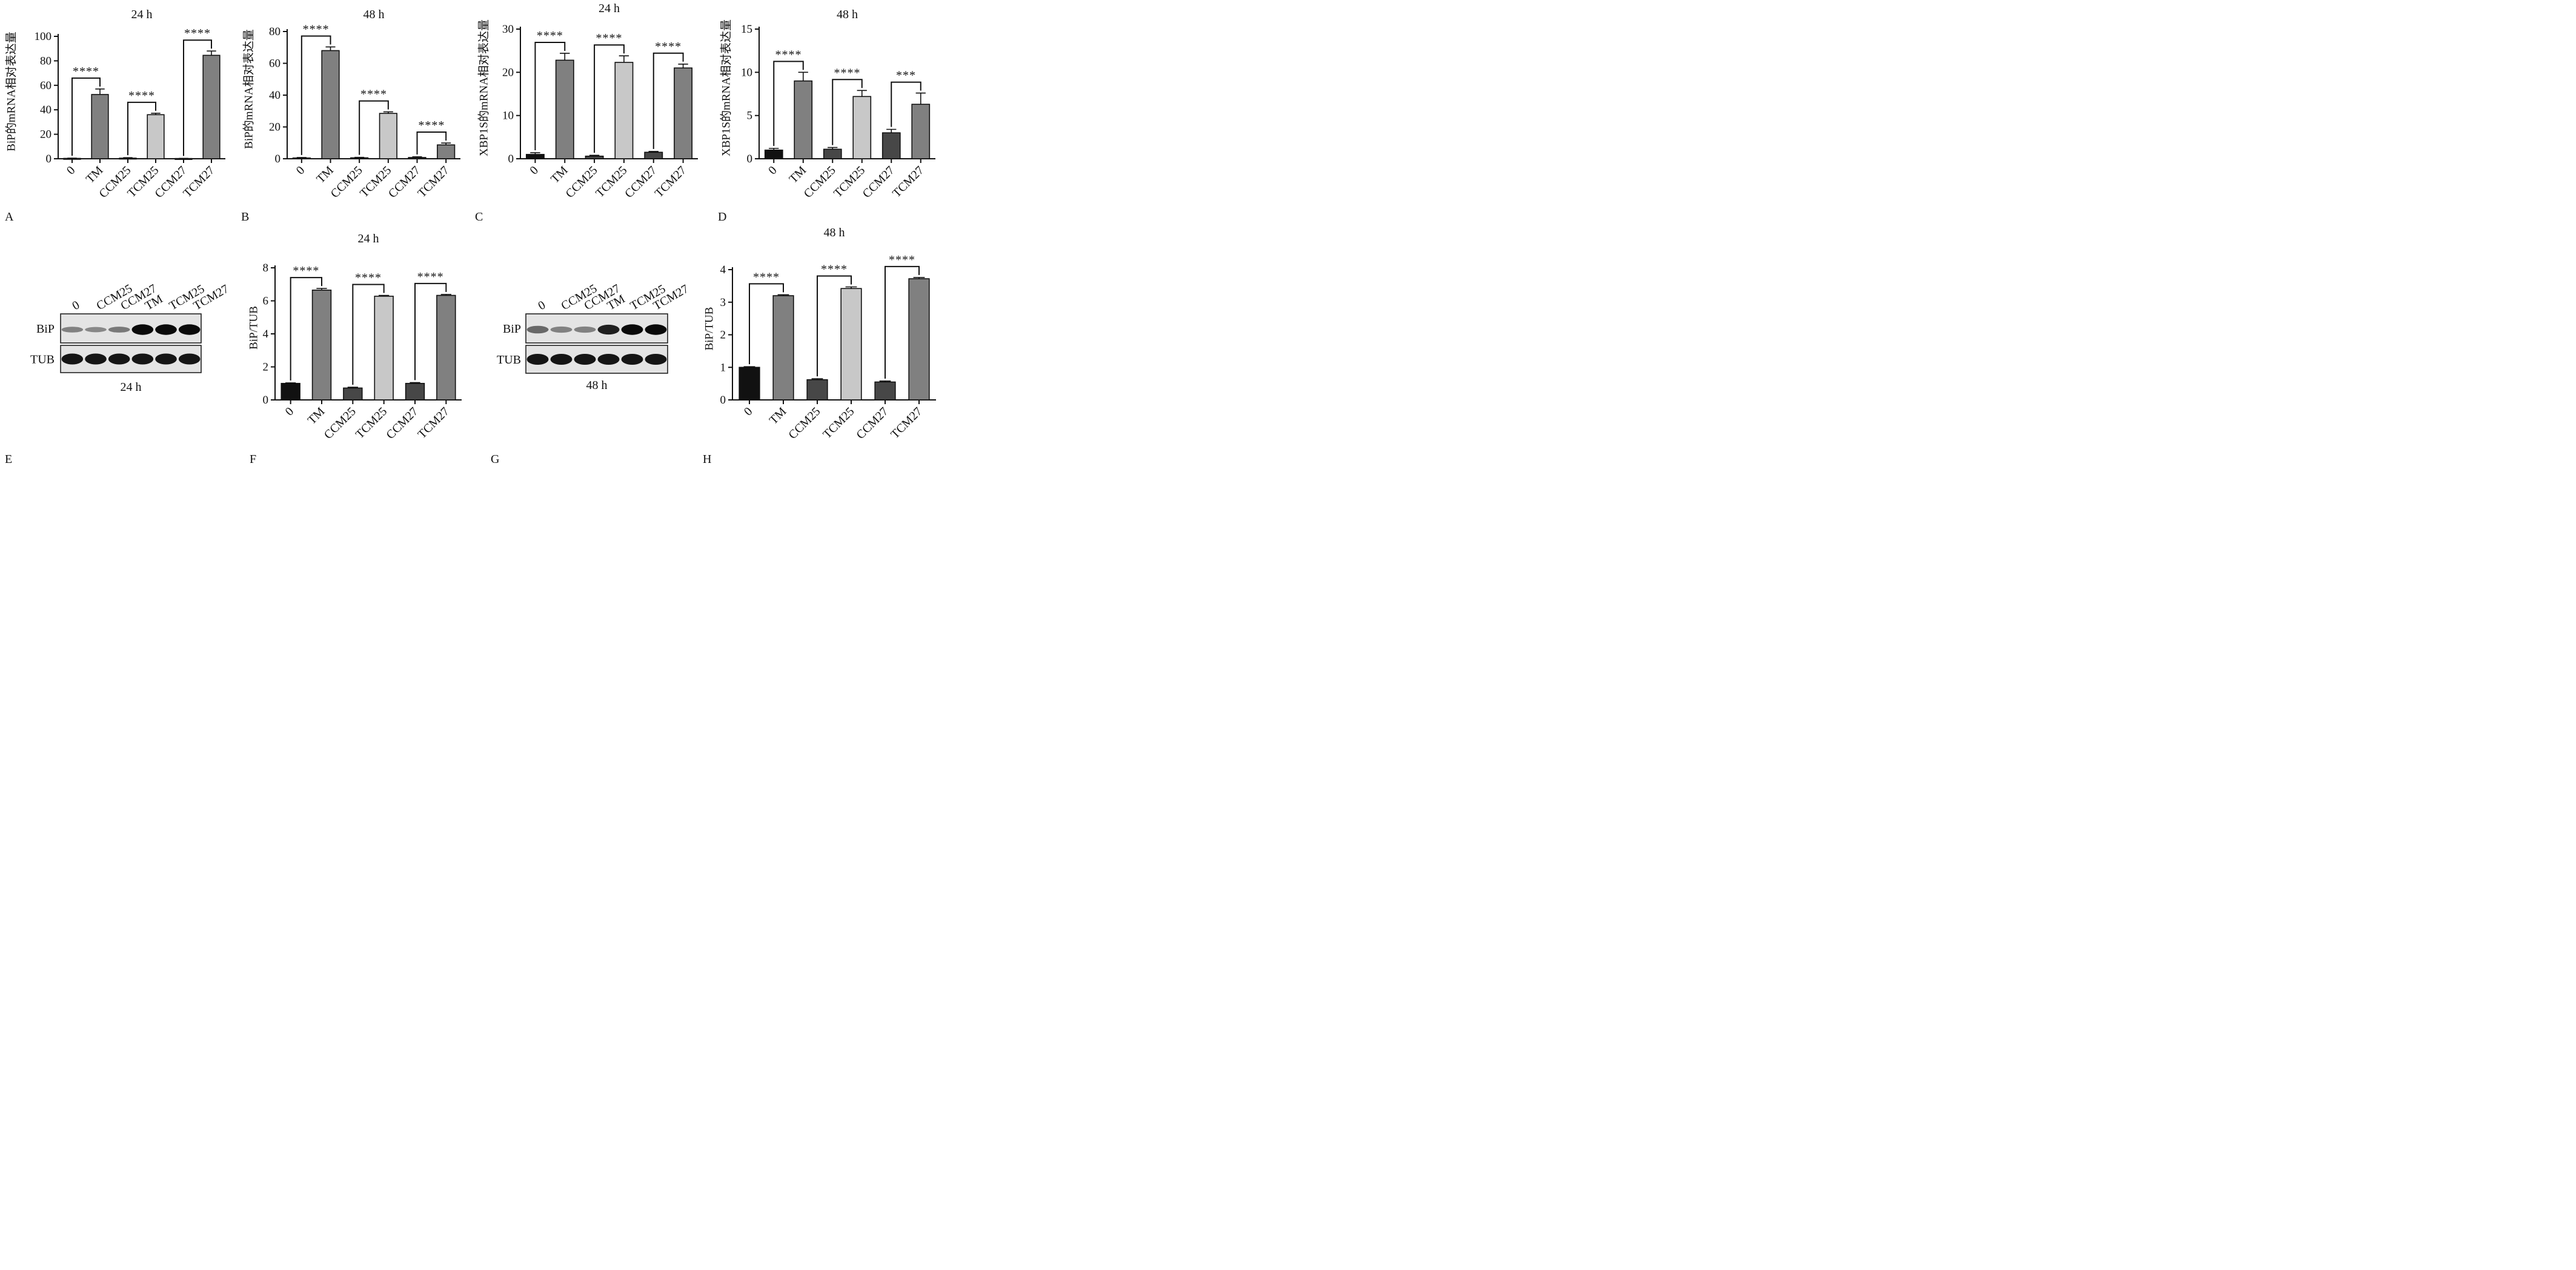  I want to click on blot-caption: 24 h, so click(131, 387).